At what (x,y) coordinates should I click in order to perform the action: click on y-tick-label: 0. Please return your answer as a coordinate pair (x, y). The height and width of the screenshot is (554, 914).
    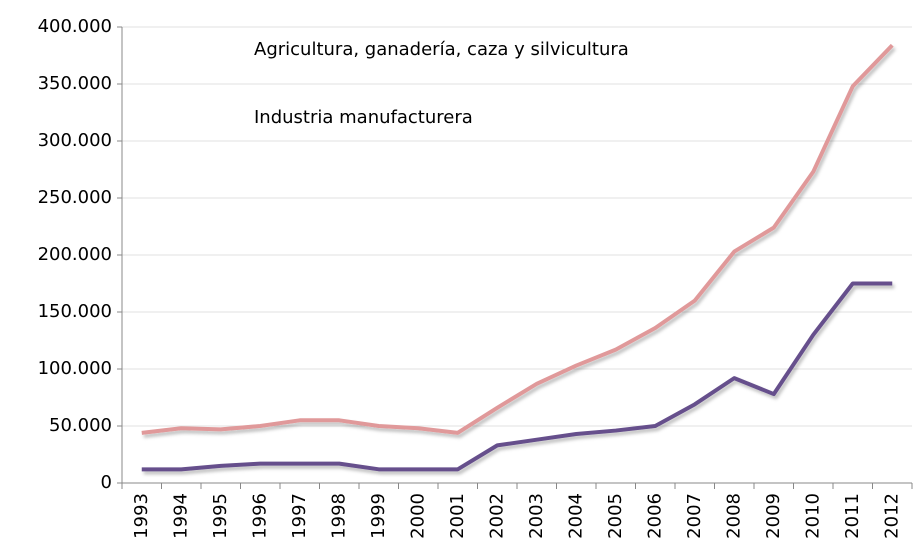
    Looking at the image, I should click on (106, 482).